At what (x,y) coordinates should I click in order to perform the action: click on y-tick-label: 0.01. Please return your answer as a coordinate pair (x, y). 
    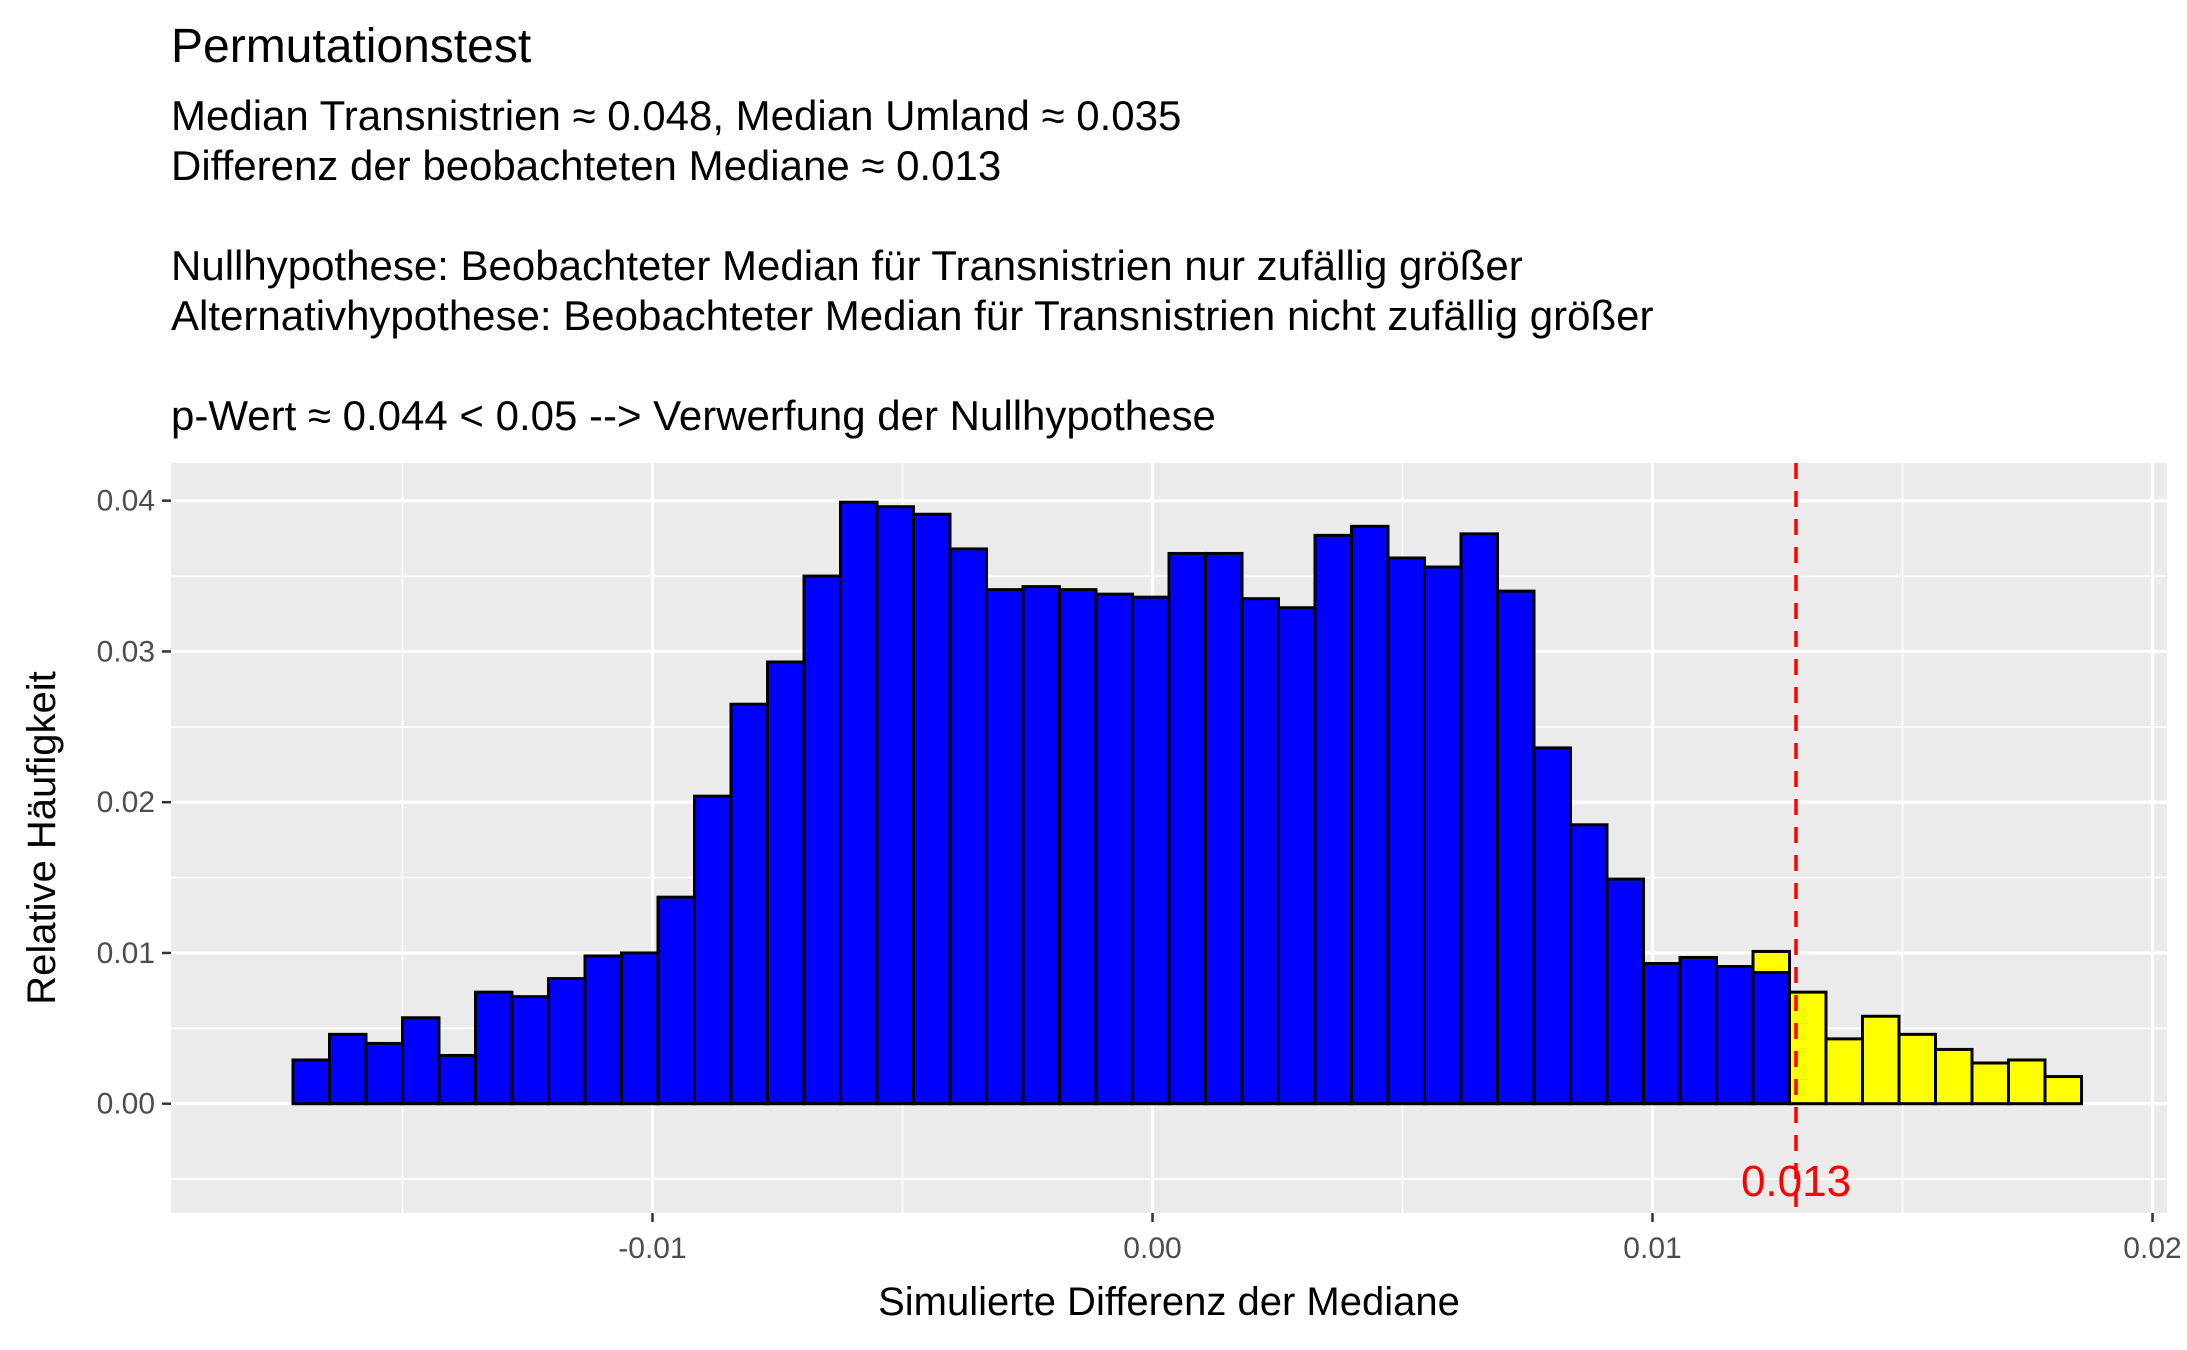
    Looking at the image, I should click on (126, 953).